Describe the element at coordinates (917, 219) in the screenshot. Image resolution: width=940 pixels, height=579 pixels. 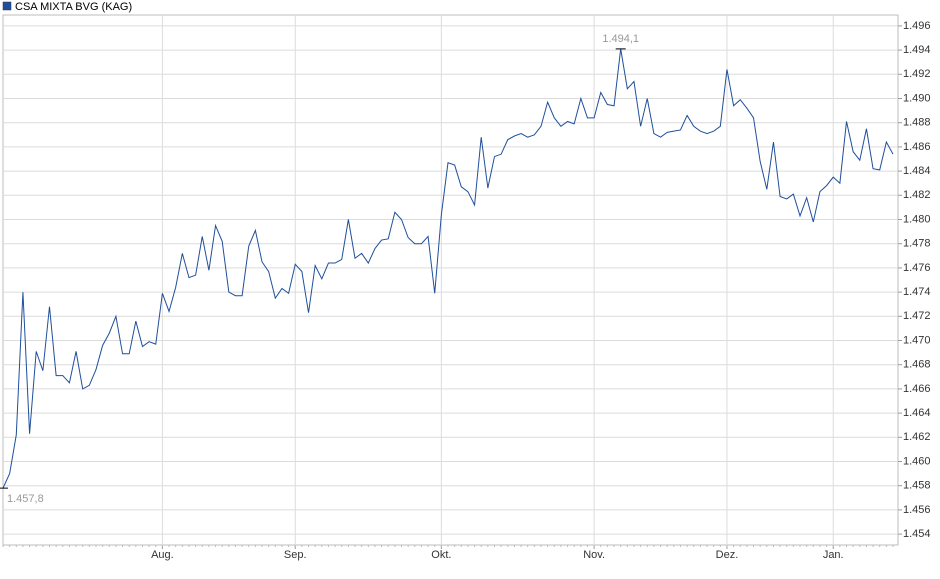
I see `y-tick-label: 1.480` at that location.